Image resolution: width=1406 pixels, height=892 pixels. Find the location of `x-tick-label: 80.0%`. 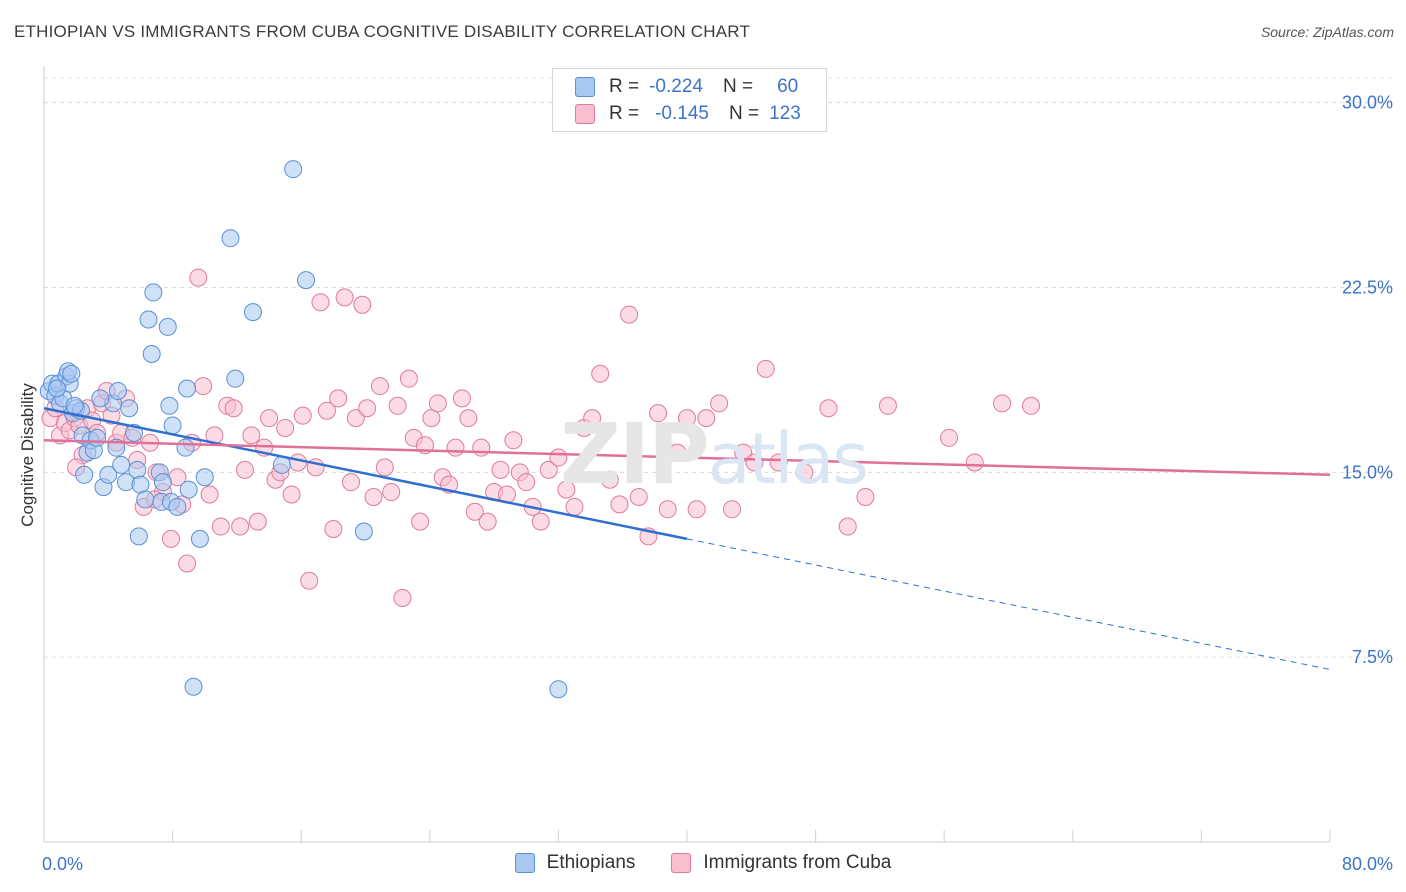

x-tick-label: 80.0% is located at coordinates (1367, 864).